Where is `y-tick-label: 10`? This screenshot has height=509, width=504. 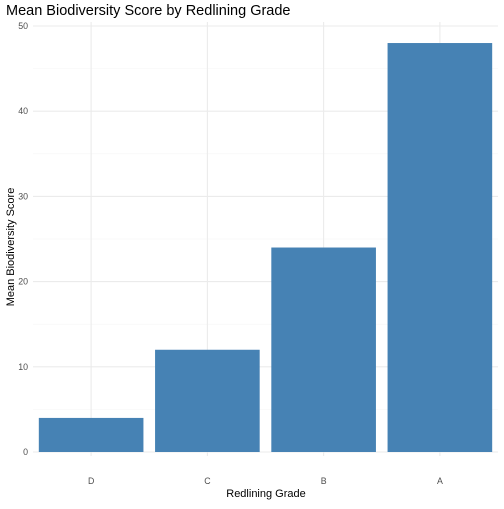
y-tick-label: 10 is located at coordinates (23, 367).